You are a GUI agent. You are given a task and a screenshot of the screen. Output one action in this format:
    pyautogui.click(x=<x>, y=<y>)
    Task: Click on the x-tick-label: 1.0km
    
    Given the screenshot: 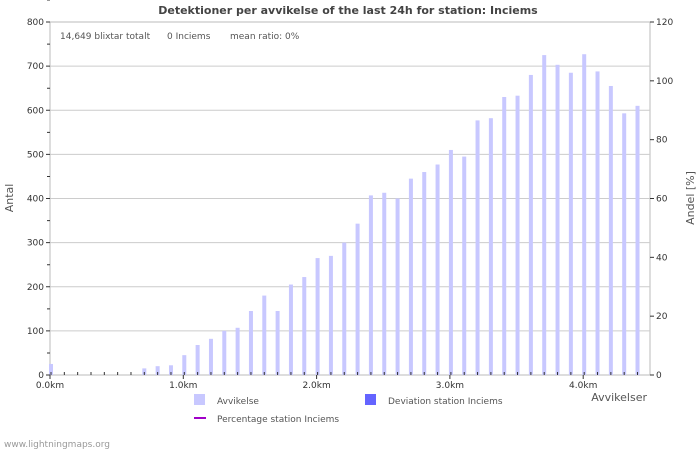 What is the action you would take?
    pyautogui.click(x=183, y=386)
    